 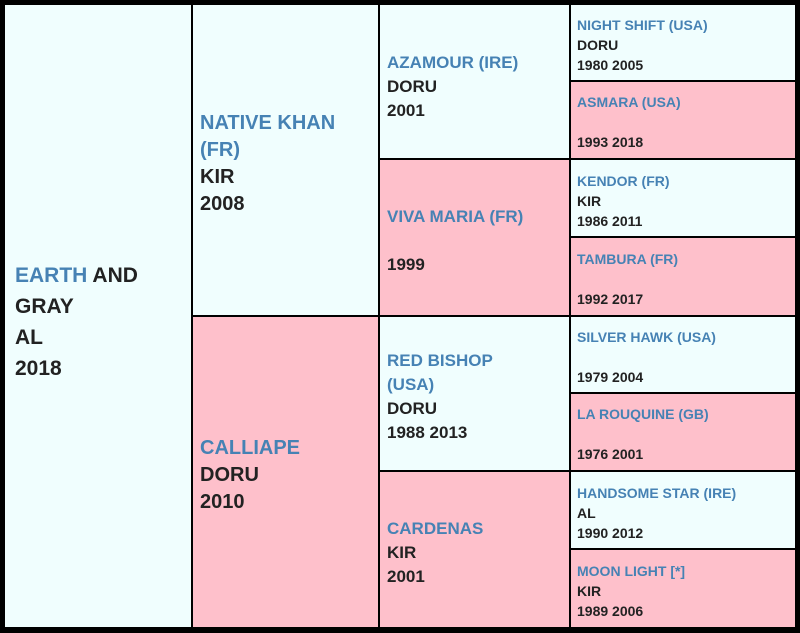 I want to click on subject-years: 2018, so click(x=38, y=368).